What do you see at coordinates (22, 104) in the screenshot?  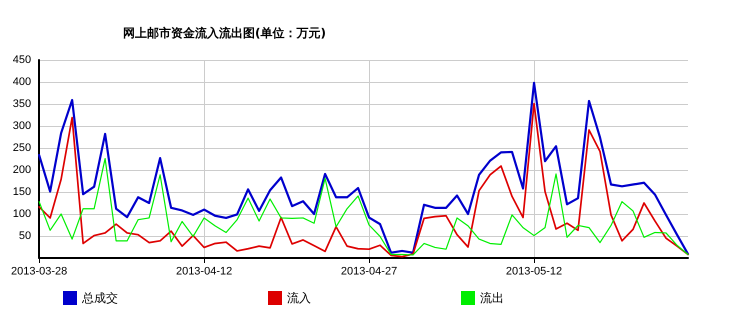 I see `y-tick-label: 350` at bounding box center [22, 104].